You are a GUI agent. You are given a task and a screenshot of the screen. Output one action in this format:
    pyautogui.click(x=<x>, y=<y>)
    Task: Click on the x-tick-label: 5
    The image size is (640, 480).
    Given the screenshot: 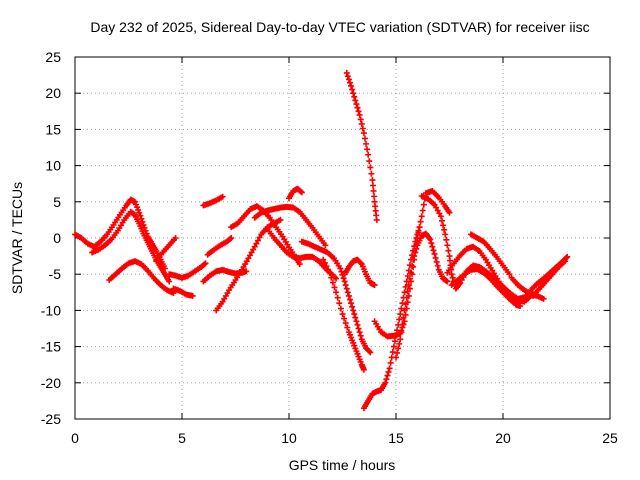 What is the action you would take?
    pyautogui.click(x=182, y=438)
    